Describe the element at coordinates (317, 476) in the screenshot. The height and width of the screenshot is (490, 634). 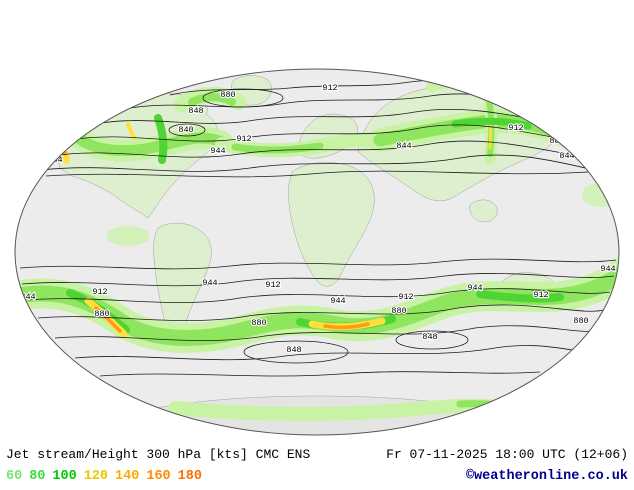
I see `footer-legend-row: 60 80 100 120 140 160 180 ©weatheronline.co.uk` at that location.